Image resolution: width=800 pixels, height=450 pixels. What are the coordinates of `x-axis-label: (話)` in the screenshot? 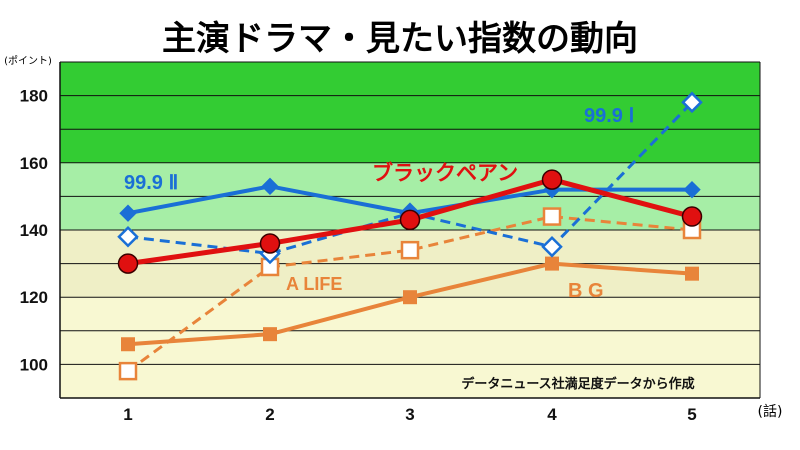 It's located at (770, 411).